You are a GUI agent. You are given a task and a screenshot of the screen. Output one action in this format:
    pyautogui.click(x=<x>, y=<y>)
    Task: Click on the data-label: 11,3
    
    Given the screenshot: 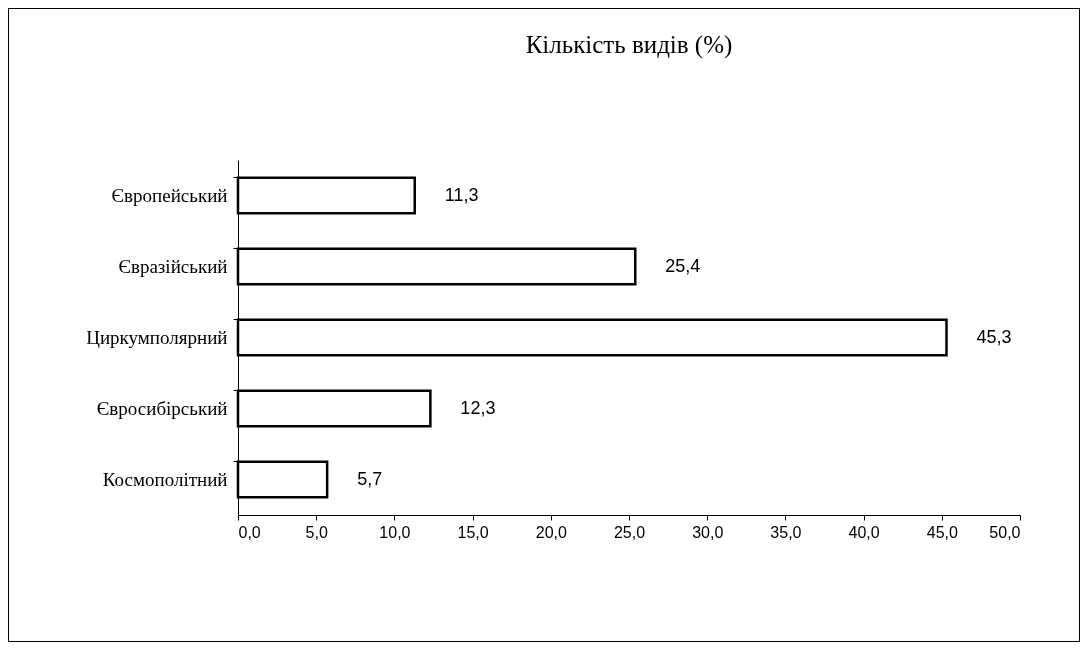 What is the action you would take?
    pyautogui.click(x=461, y=194)
    